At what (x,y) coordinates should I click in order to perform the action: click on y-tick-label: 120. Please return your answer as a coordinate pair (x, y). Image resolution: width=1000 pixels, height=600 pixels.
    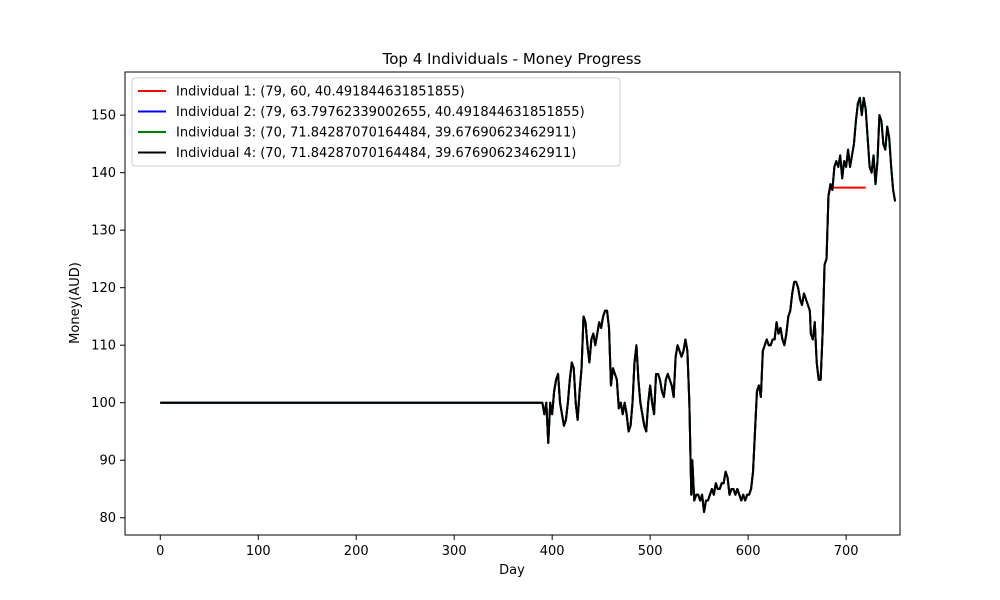
    Looking at the image, I should click on (103, 288).